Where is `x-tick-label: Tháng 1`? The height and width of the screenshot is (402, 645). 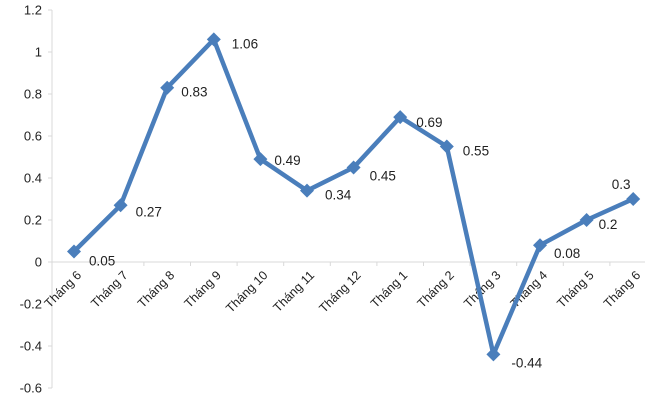 x-tick-label: Tháng 1 is located at coordinates (389, 289).